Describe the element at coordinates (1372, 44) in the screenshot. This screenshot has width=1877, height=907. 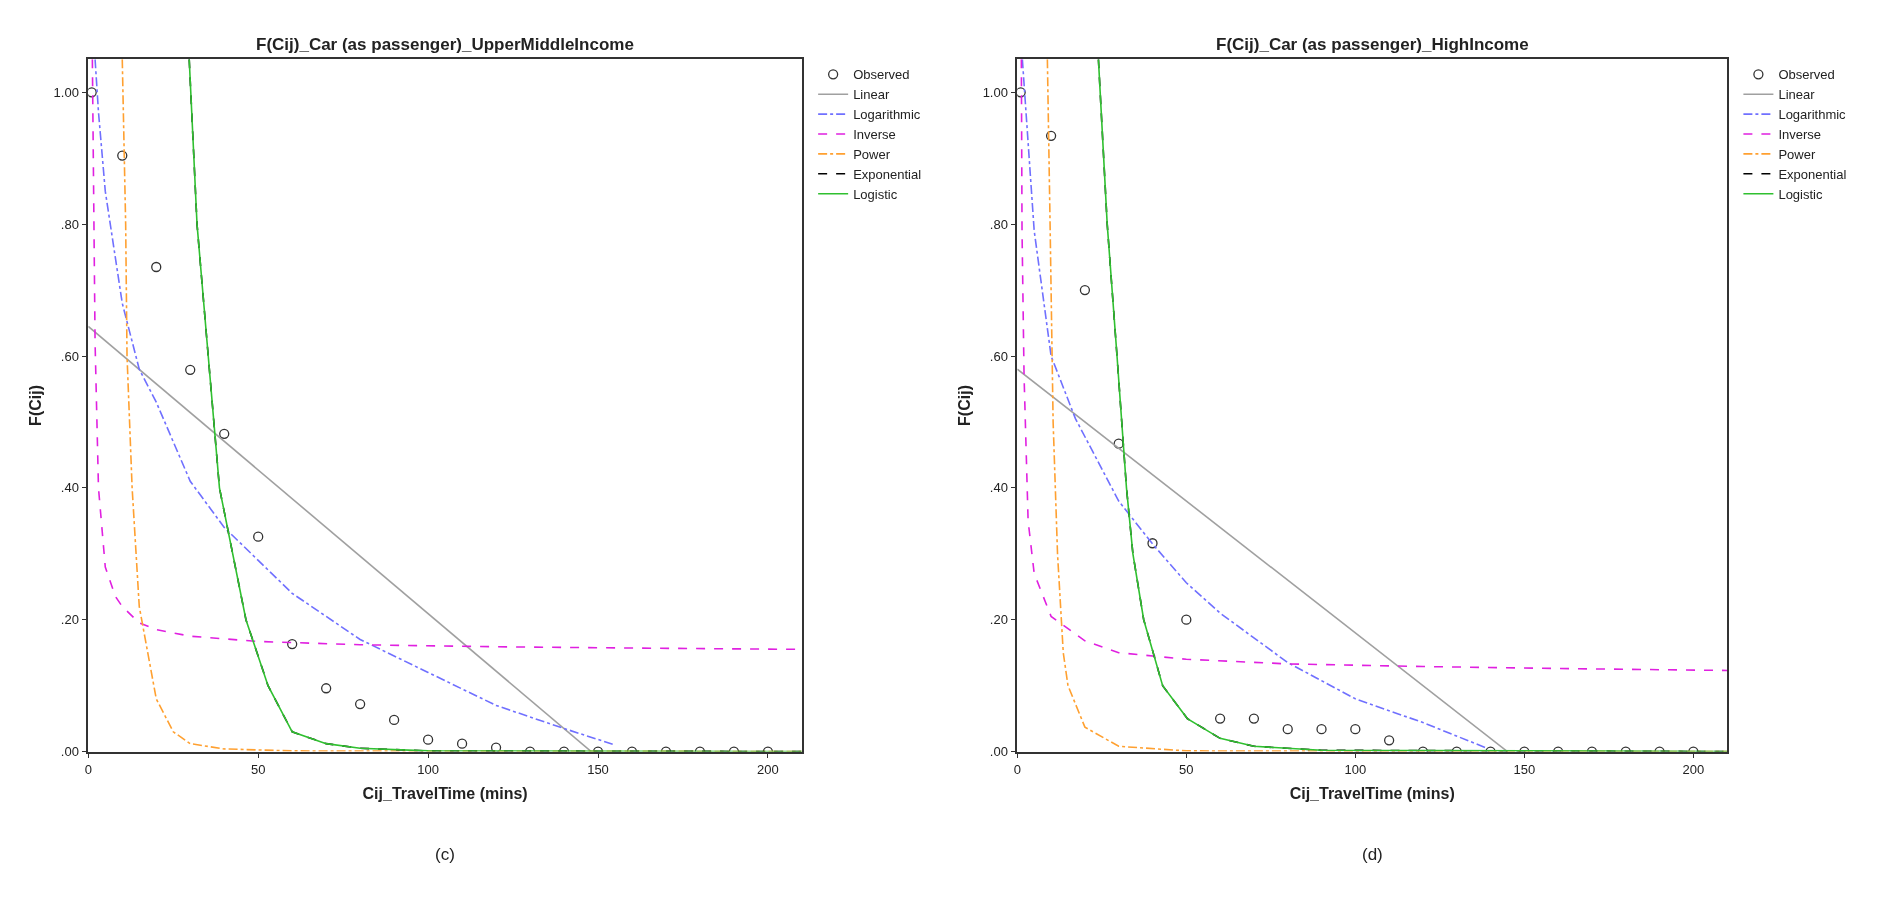
I see `chart-title: F(Cij)_Car (as passenger)_HighIncome` at that location.